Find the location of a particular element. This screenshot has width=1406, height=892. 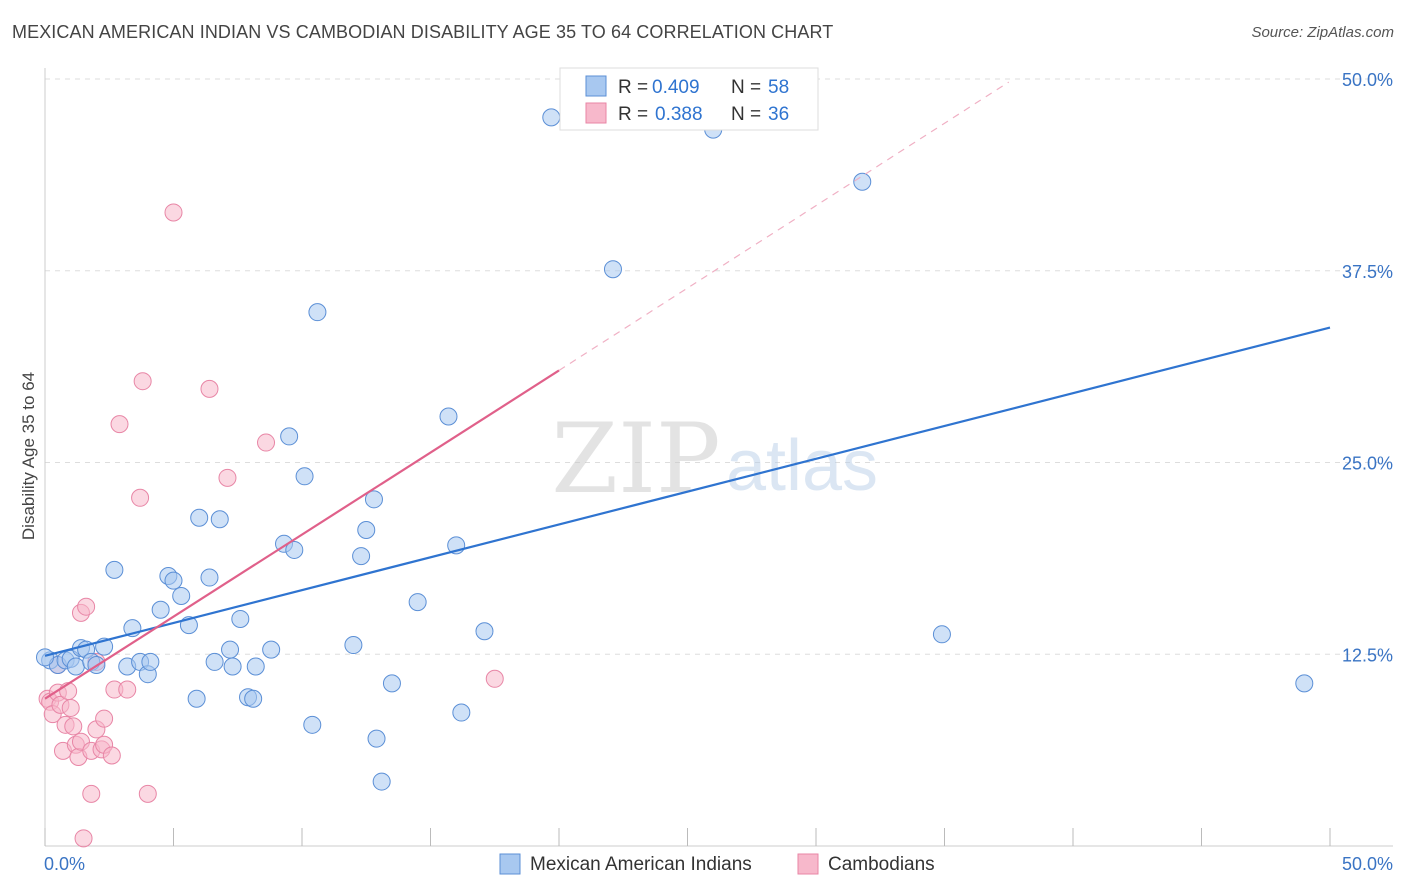

stats-legend-blue-r-label: R = is located at coordinates (633, 87).